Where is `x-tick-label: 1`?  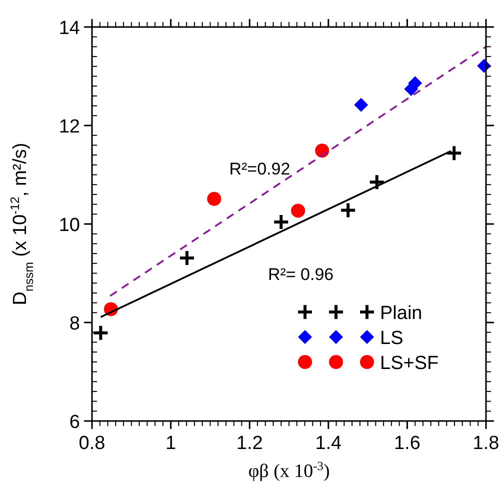 x-tick-label: 1 is located at coordinates (171, 443).